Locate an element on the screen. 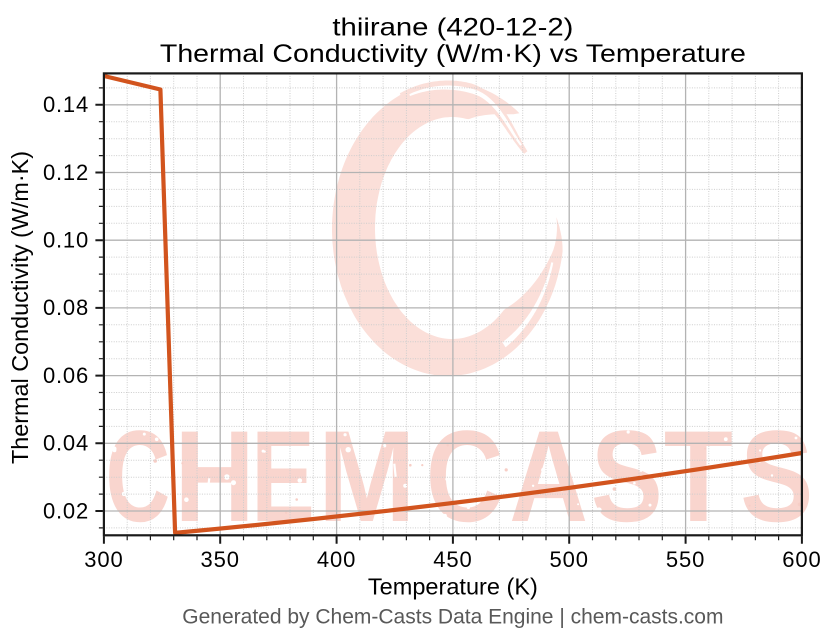  svg-text: 0.14 is located at coordinates (66, 104).